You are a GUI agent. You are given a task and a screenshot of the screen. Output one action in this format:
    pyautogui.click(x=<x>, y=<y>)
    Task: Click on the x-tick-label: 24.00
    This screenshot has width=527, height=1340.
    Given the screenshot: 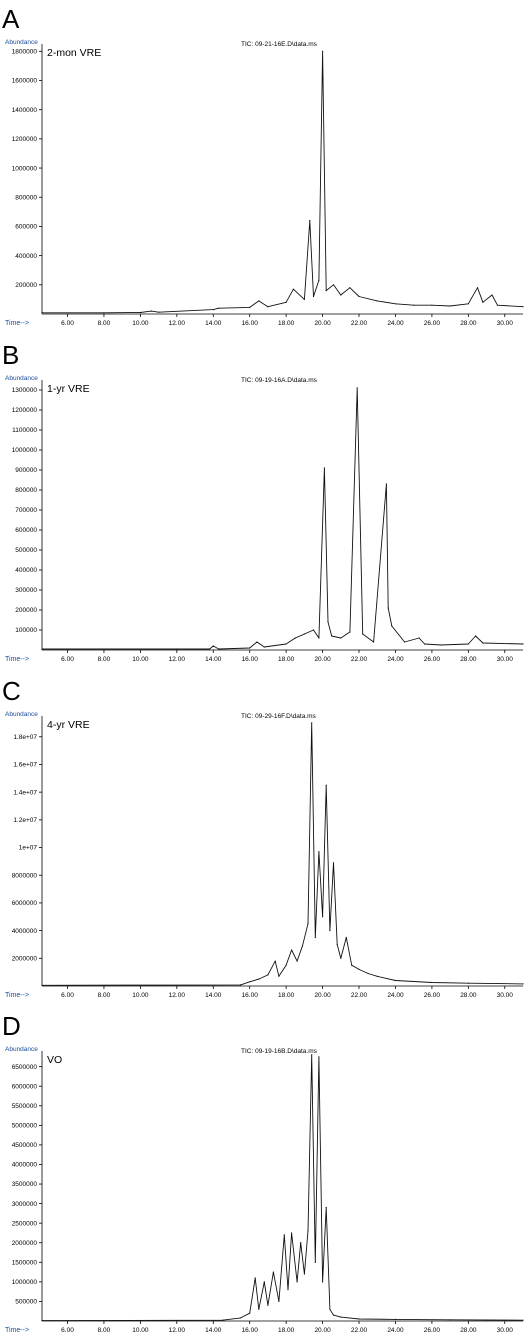 What is the action you would take?
    pyautogui.click(x=395, y=995)
    